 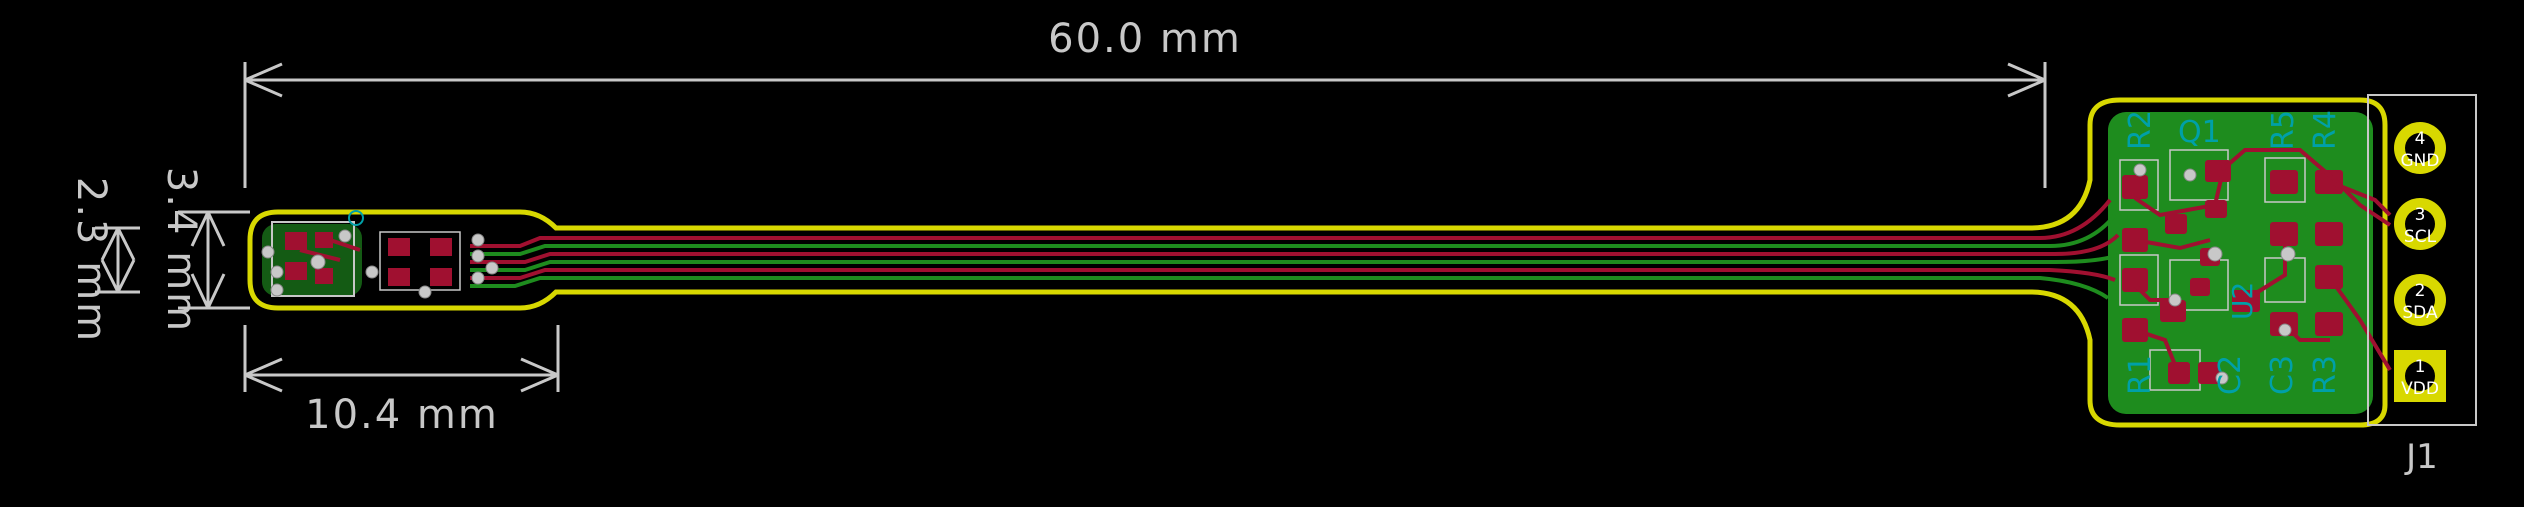 I want to click on tip-fiducial, so click(x=356, y=218).